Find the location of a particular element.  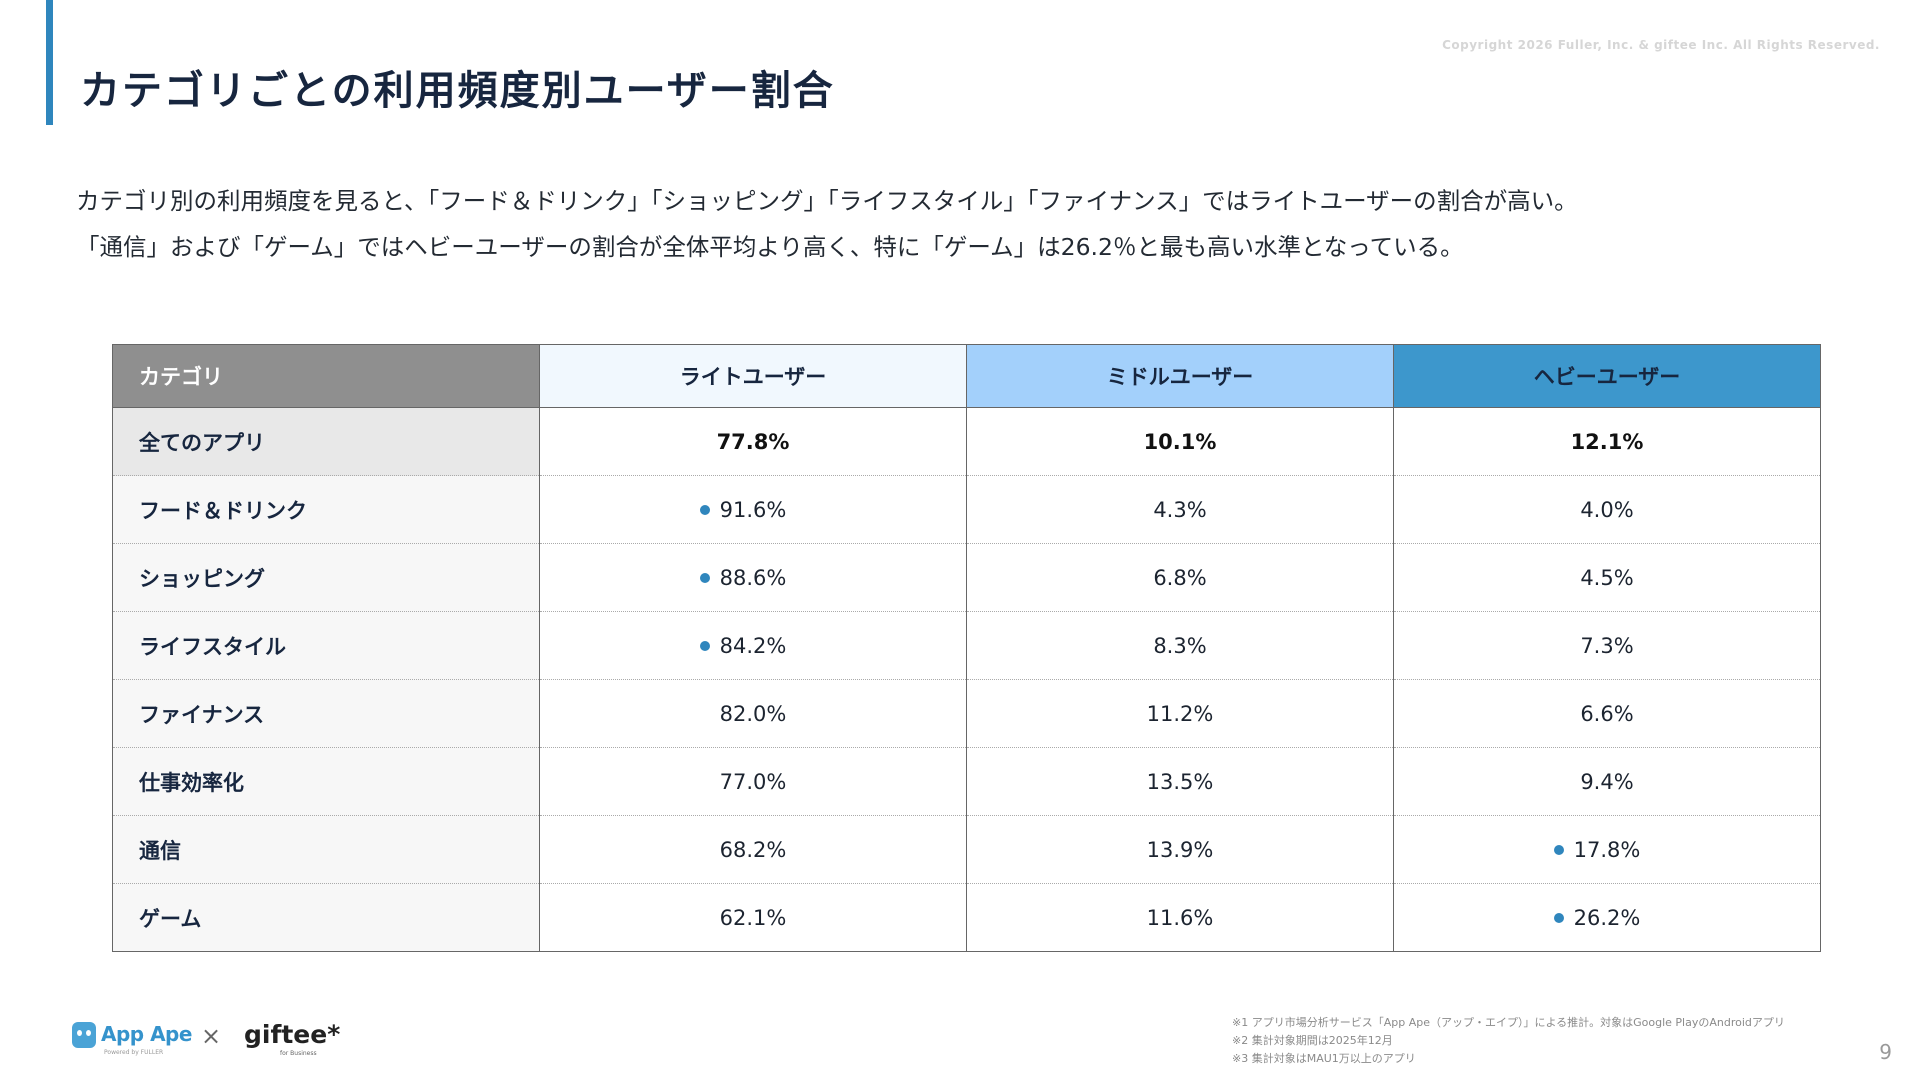

table-header-row: カテゴリ ライトユーザー ミドルユーザー ヘビーユーザー is located at coordinates (966, 376).